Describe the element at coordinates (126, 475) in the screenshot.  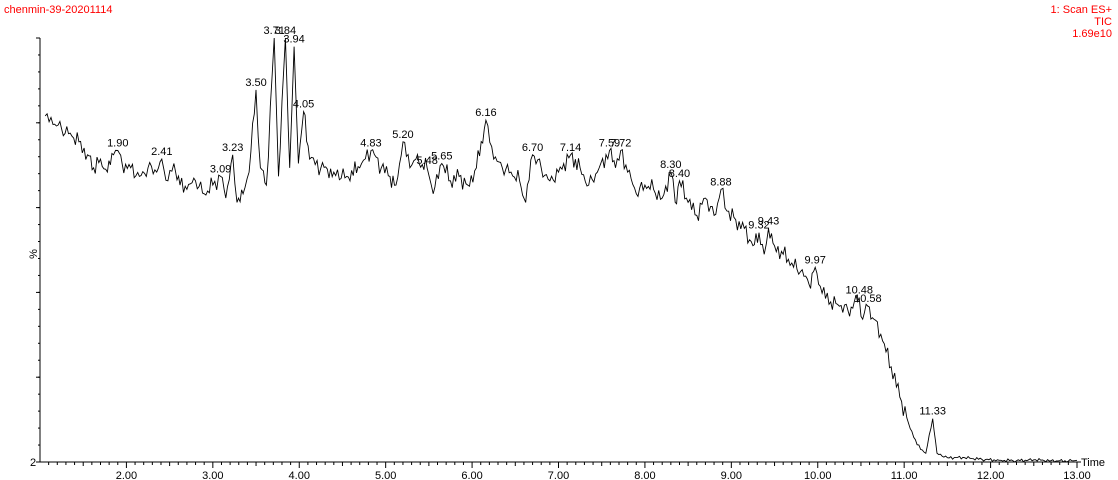
I see `x-tick-label: 2.00` at that location.